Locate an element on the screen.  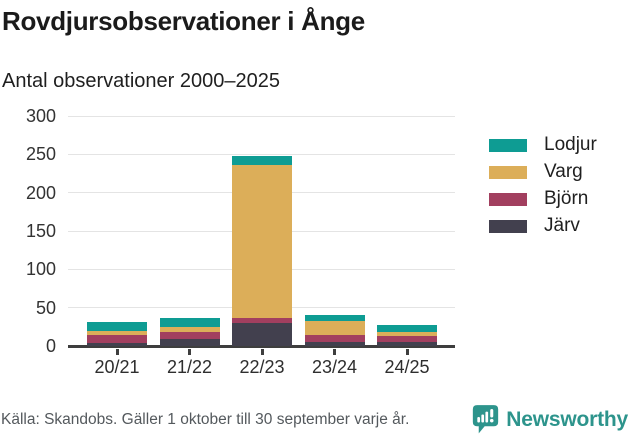
chart-subtitle: Antal observationer 2000–2025 is located at coordinates (141, 81).